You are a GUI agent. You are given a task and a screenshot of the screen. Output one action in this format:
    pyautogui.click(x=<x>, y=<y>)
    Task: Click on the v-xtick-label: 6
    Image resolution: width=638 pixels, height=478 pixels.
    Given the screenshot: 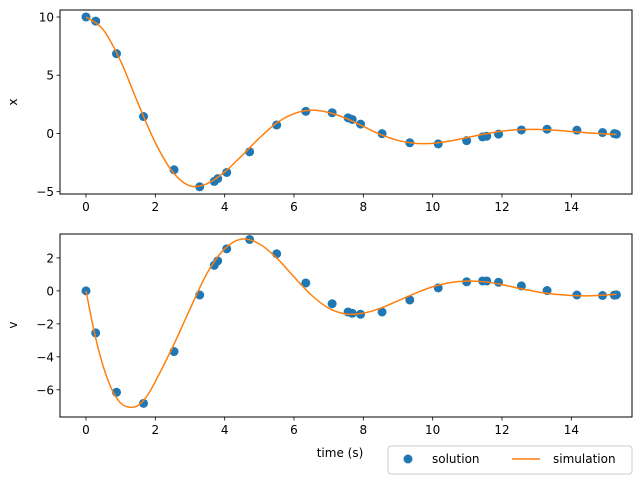 What is the action you would take?
    pyautogui.click(x=294, y=430)
    